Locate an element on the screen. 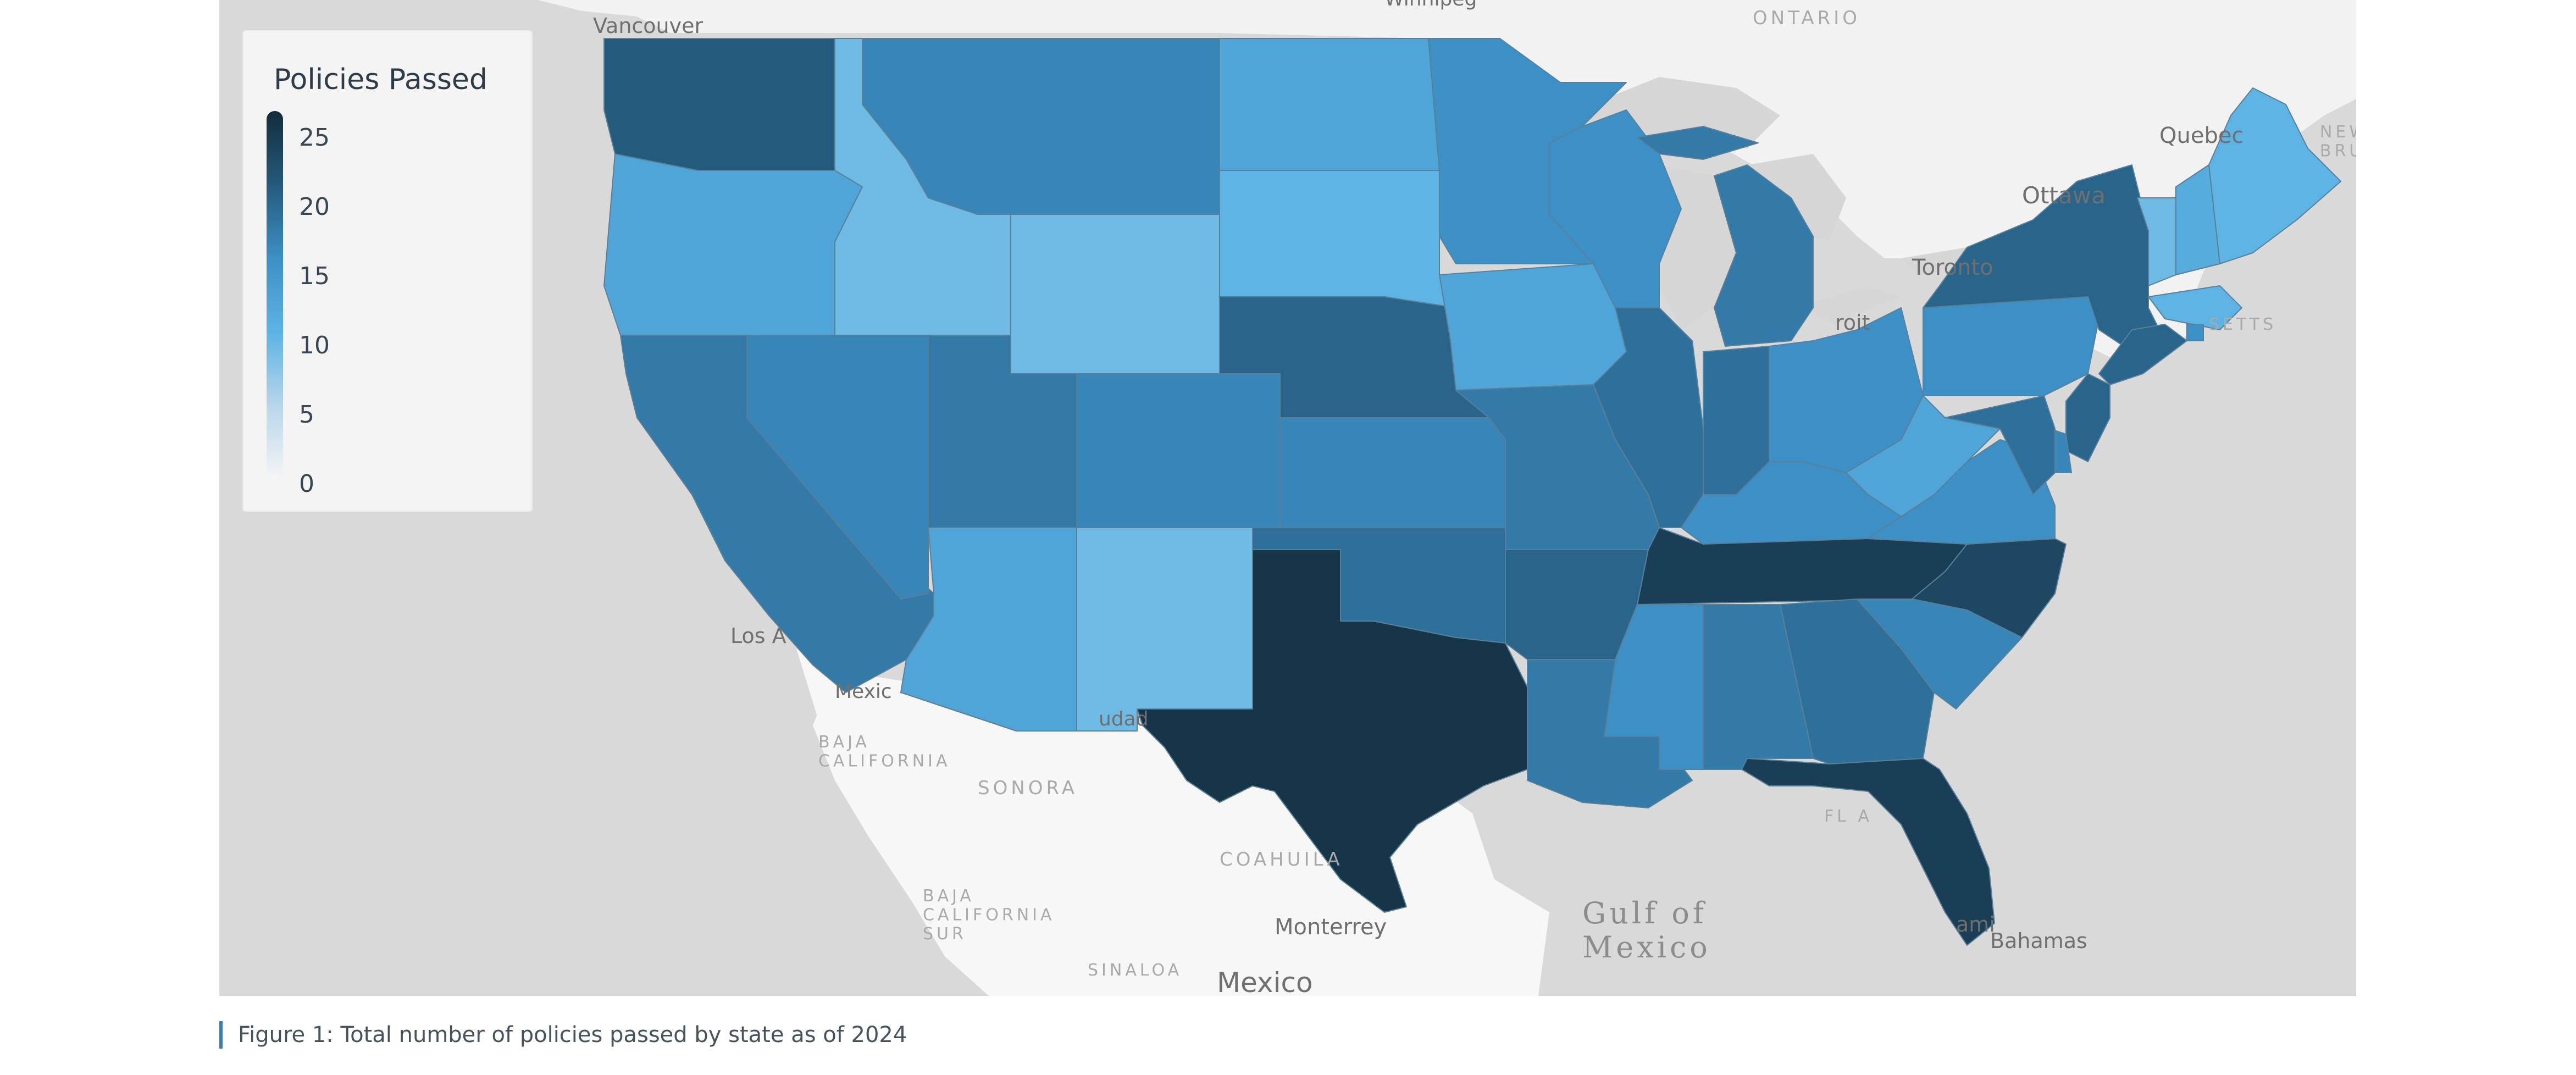  label-winnipeg: Winnipeg is located at coordinates (1430, 5).